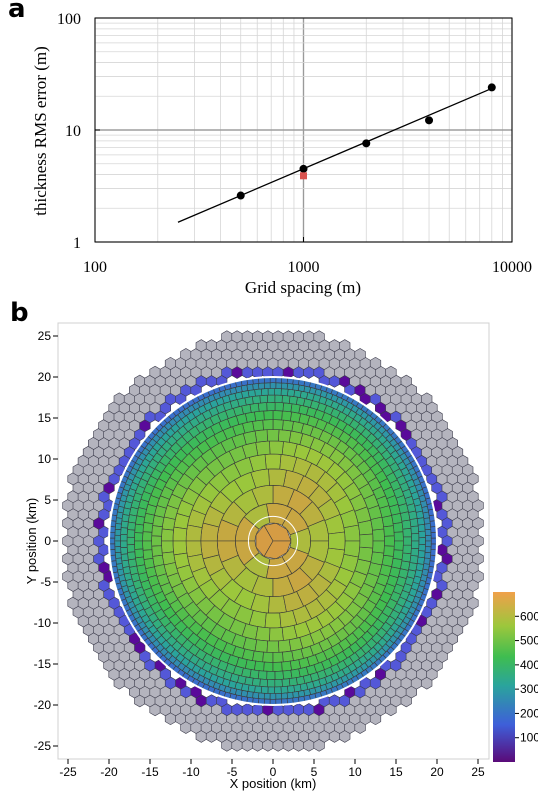  I want to click on fit-line, so click(335, 155).